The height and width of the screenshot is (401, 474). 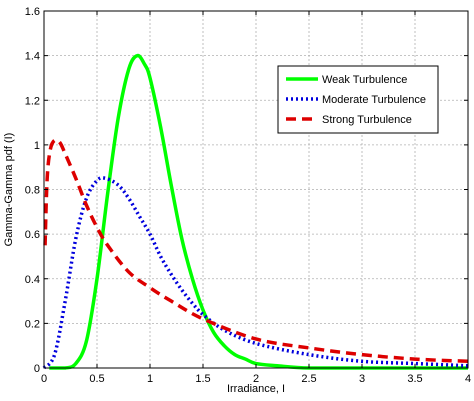 What do you see at coordinates (32, 235) in the screenshot?
I see `y-tick-label: 0.6` at bounding box center [32, 235].